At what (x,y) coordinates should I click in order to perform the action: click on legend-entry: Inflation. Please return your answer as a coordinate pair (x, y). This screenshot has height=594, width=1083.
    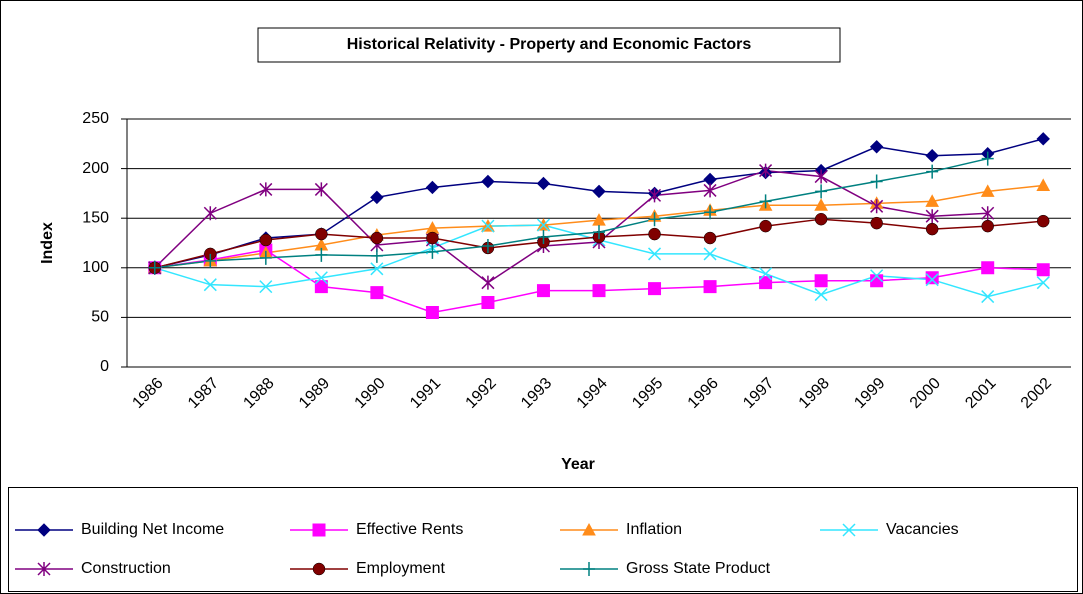
    Looking at the image, I should click on (621, 529).